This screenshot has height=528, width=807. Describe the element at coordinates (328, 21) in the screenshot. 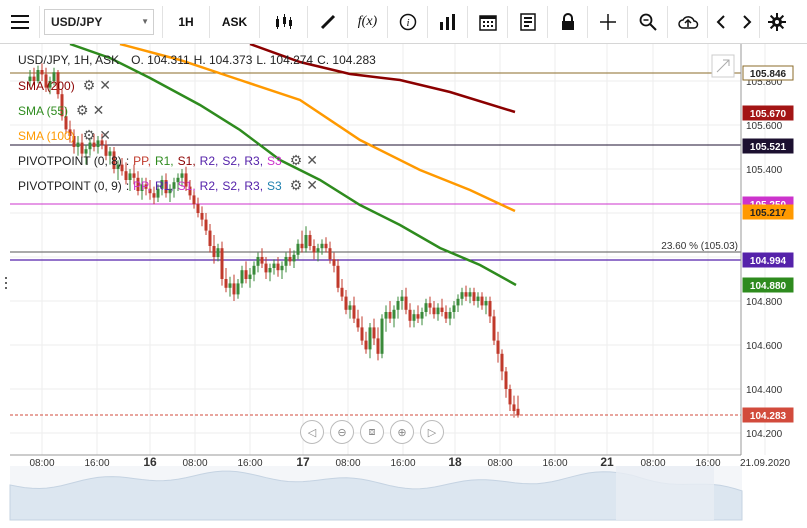

I see `draw-button` at that location.